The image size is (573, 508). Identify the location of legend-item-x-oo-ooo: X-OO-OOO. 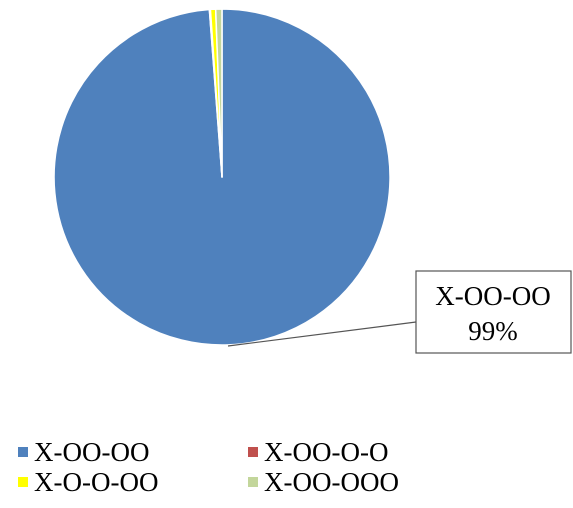
(323, 482).